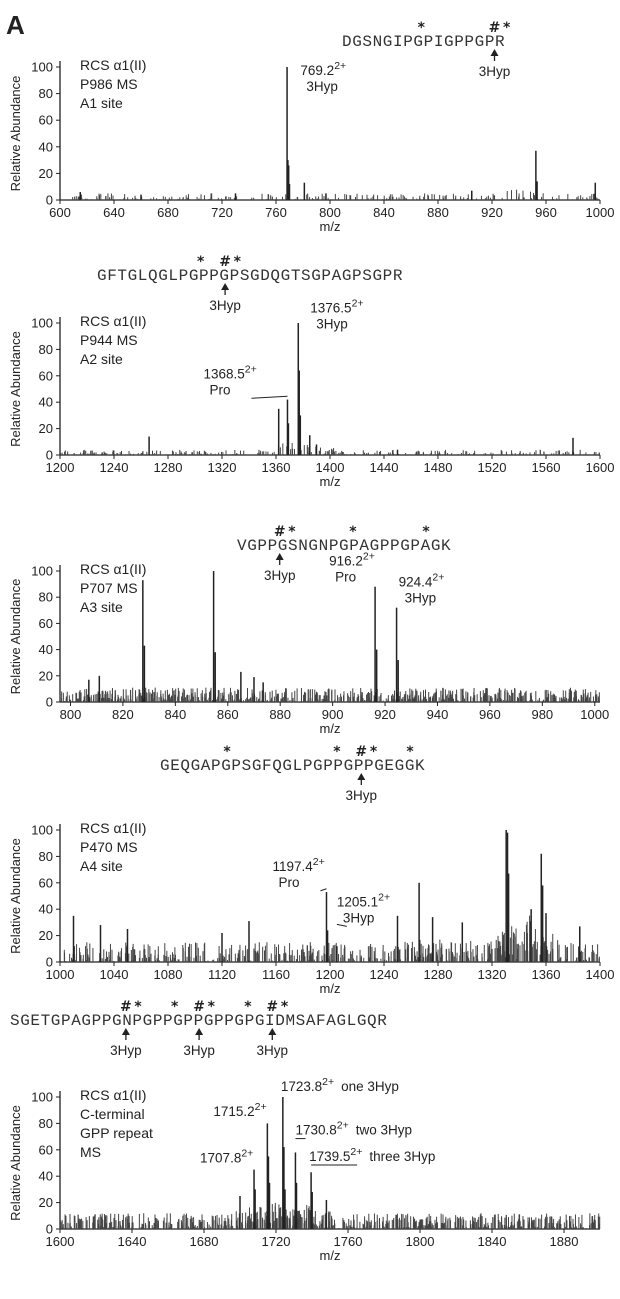  I want to click on peptide-sequence: SGETGPAGPPGNPGPPGPPGPPGPGIDMSAFAGLGQR, so click(198, 1021).